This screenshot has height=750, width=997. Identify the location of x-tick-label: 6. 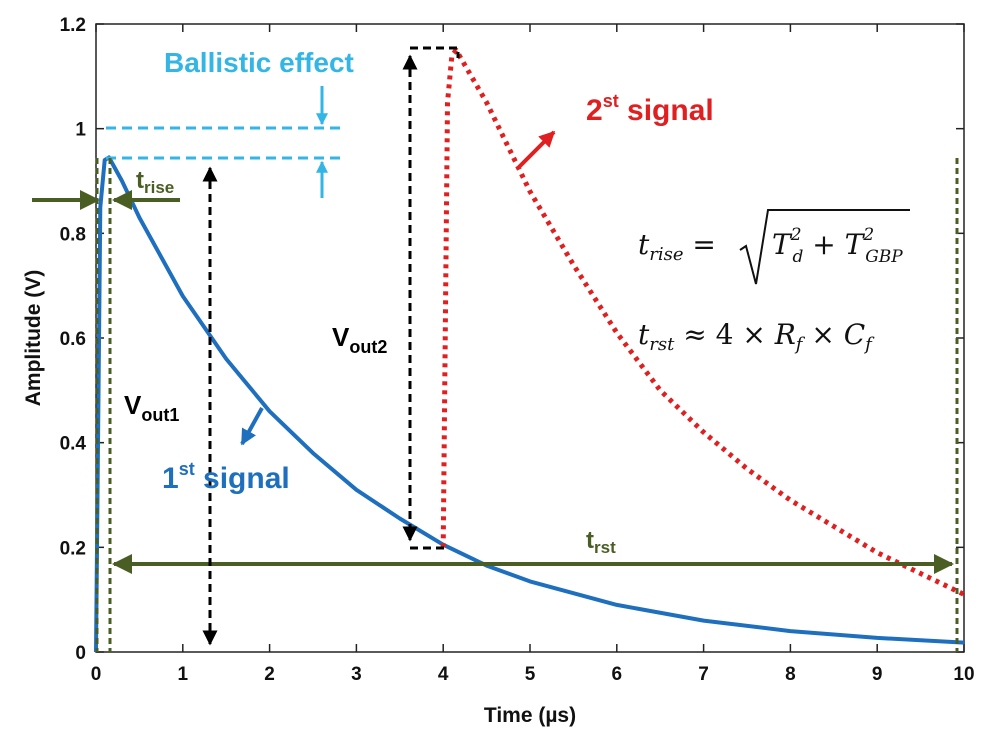
(617, 674).